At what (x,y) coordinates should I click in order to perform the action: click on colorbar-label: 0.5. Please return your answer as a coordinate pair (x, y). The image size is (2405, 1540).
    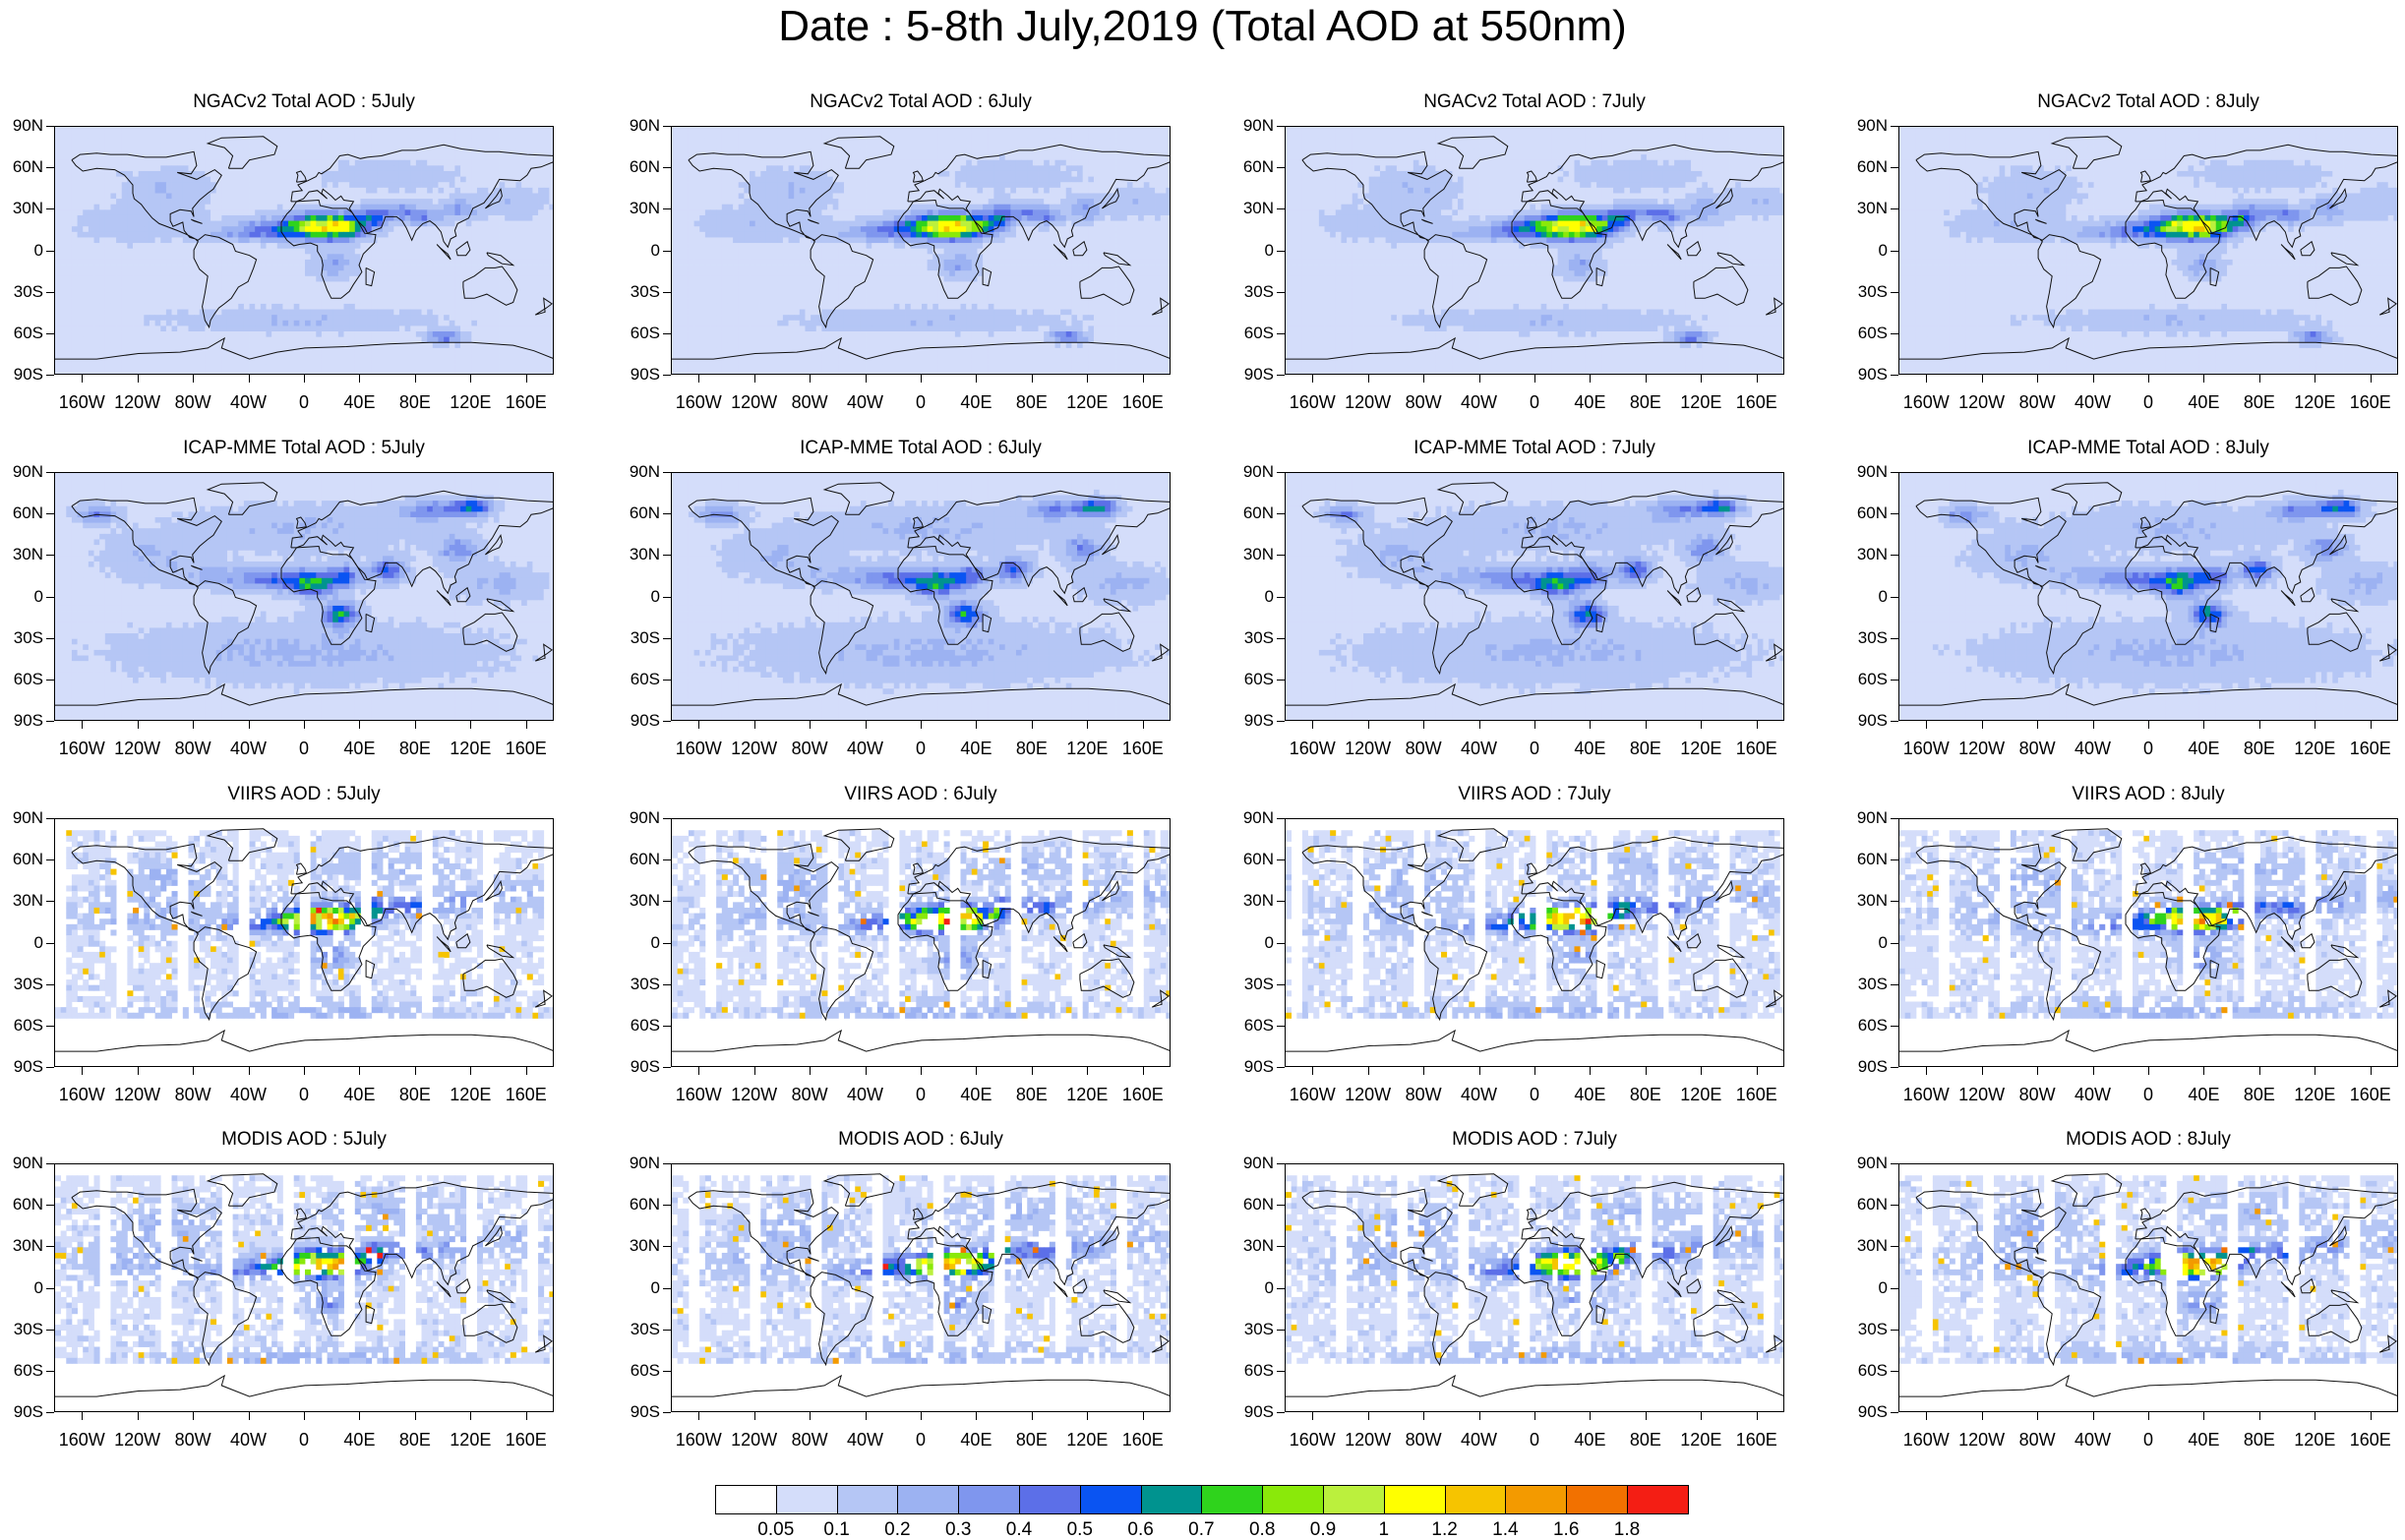
    Looking at the image, I should click on (1080, 1530).